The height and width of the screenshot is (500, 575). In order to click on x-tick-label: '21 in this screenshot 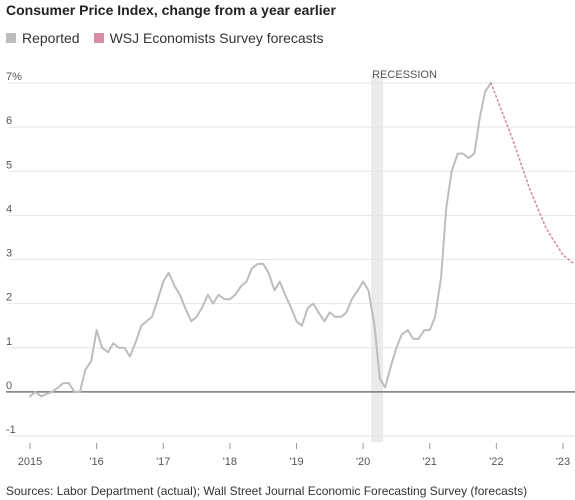, I will do `click(430, 462)`.